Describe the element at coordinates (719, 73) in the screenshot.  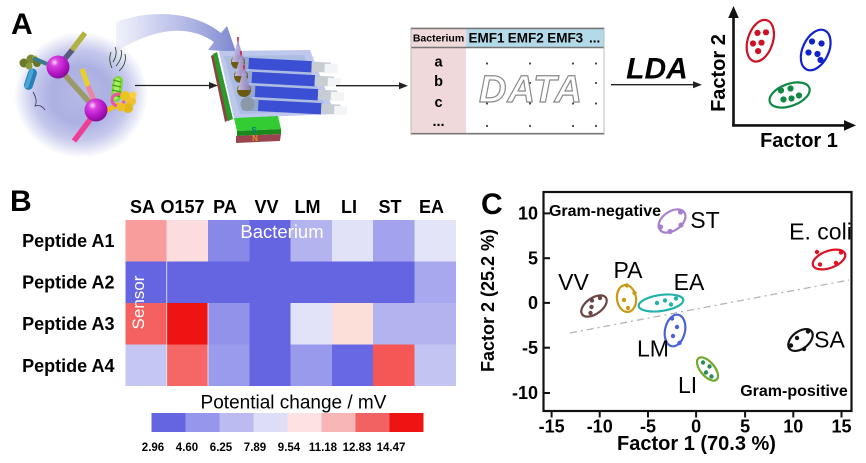
I see `svg-text: Factor 2` at that location.